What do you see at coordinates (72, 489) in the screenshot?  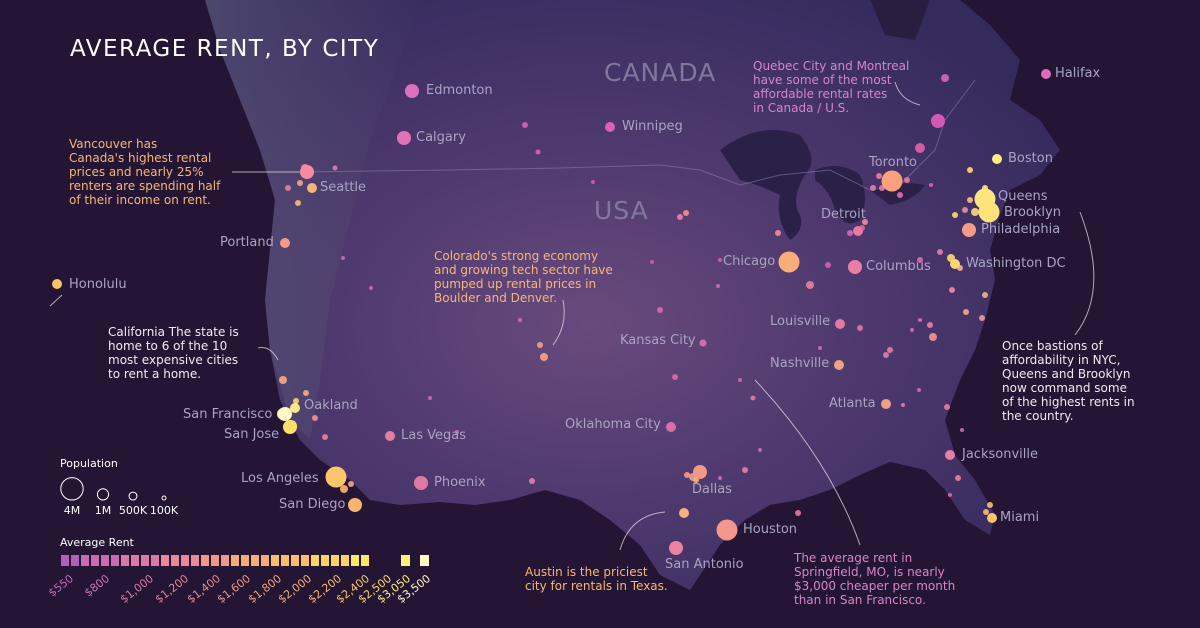 I see `population-circle-4m` at bounding box center [72, 489].